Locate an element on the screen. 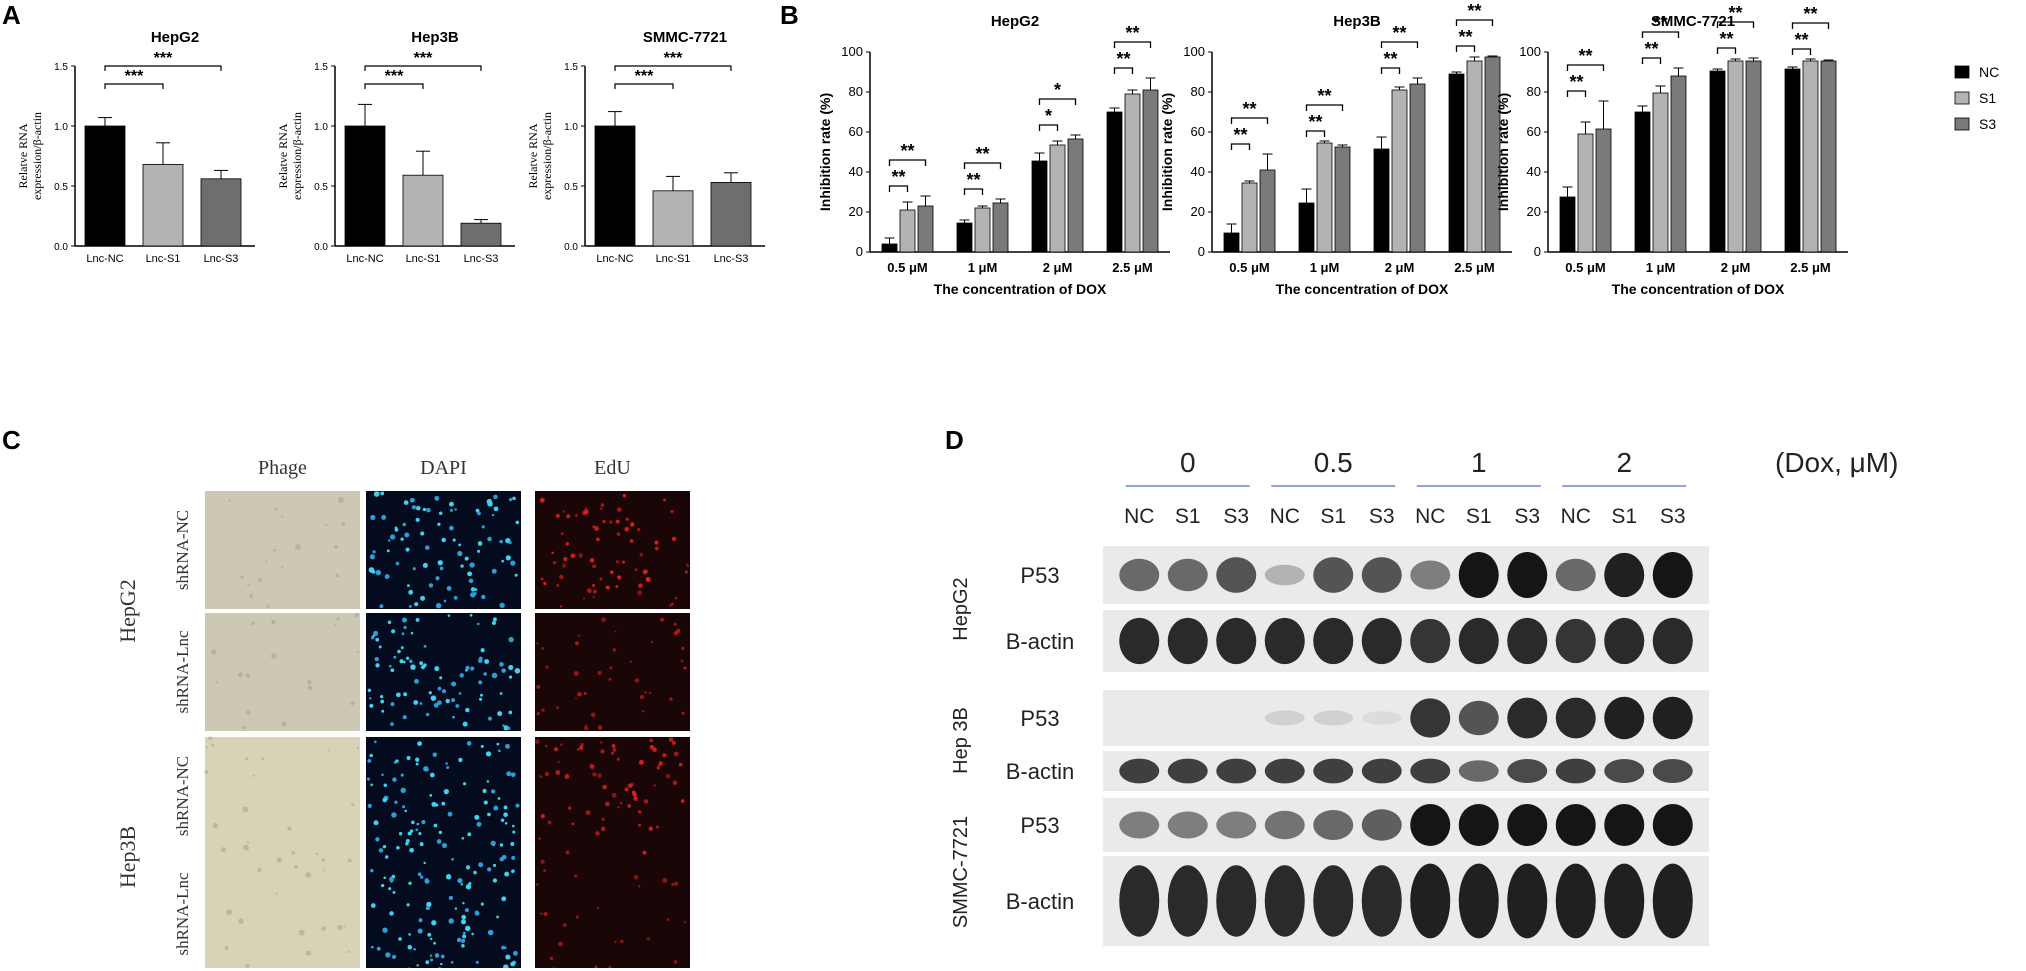 This screenshot has width=2026, height=971. y-tick-label: 80 is located at coordinates (856, 91).